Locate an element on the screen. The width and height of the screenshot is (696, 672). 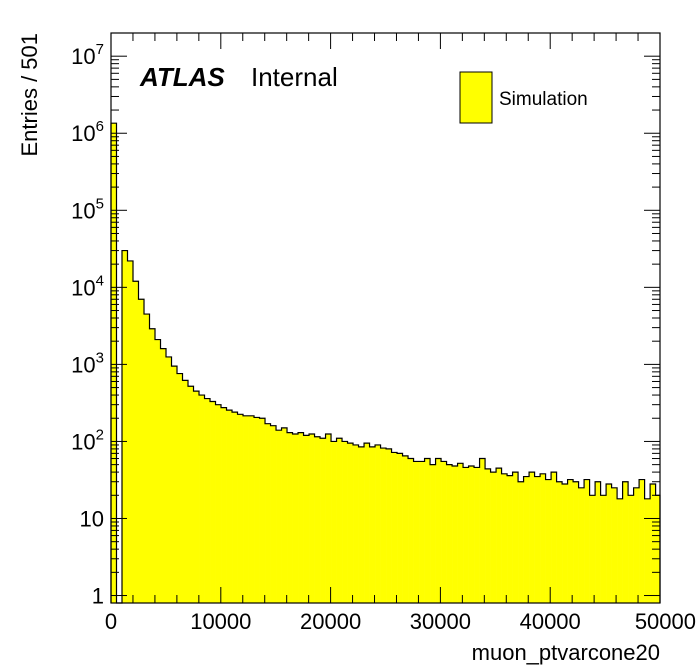
y-tick-label: 10³ is located at coordinates (87, 363).